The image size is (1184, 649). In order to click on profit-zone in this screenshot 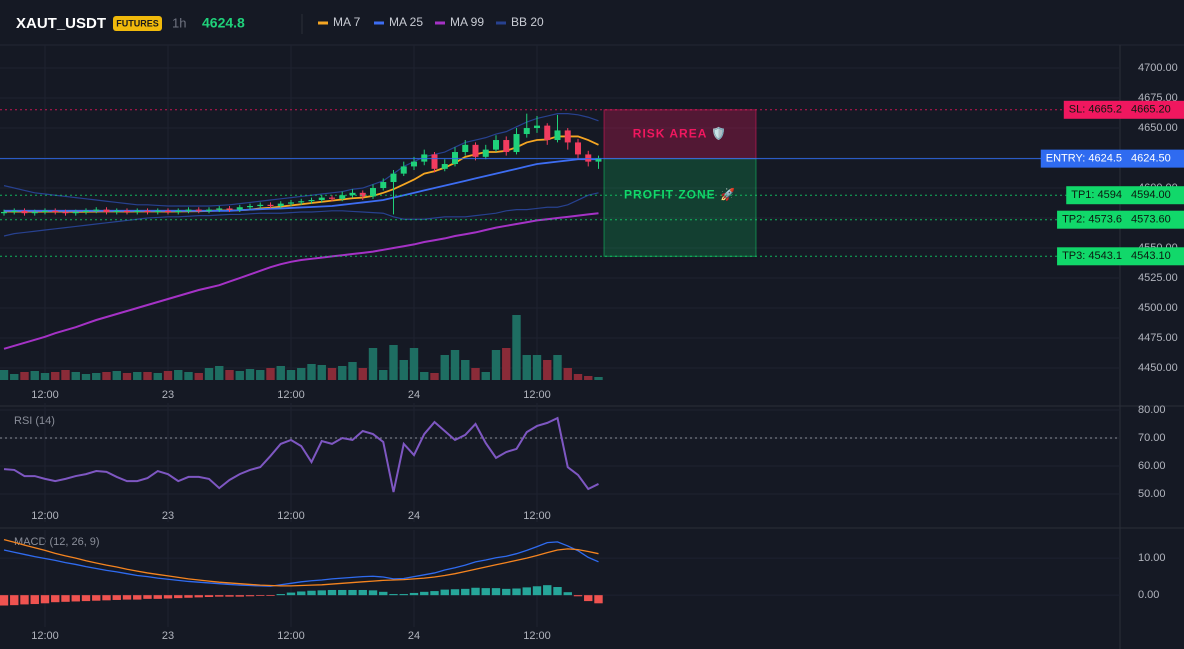, I will do `click(680, 207)`.